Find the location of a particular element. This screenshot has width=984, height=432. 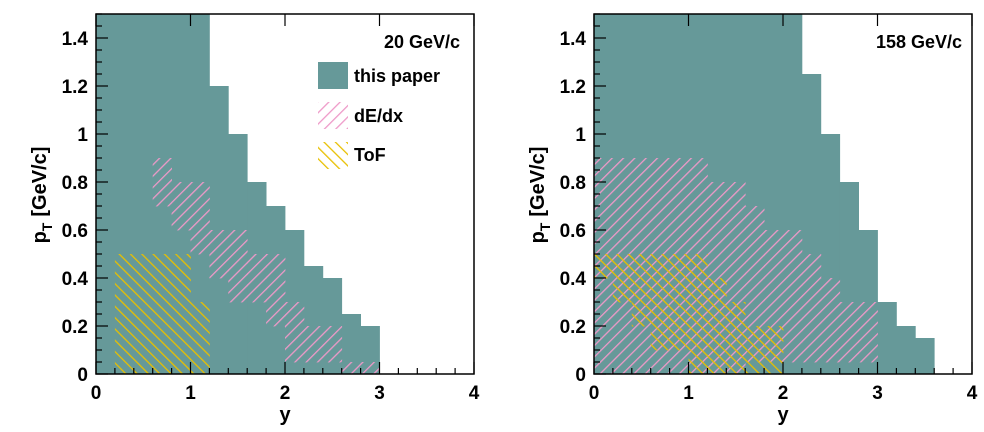

y-axis-label-20gev: pT [GeV/c] is located at coordinates (42, 195).